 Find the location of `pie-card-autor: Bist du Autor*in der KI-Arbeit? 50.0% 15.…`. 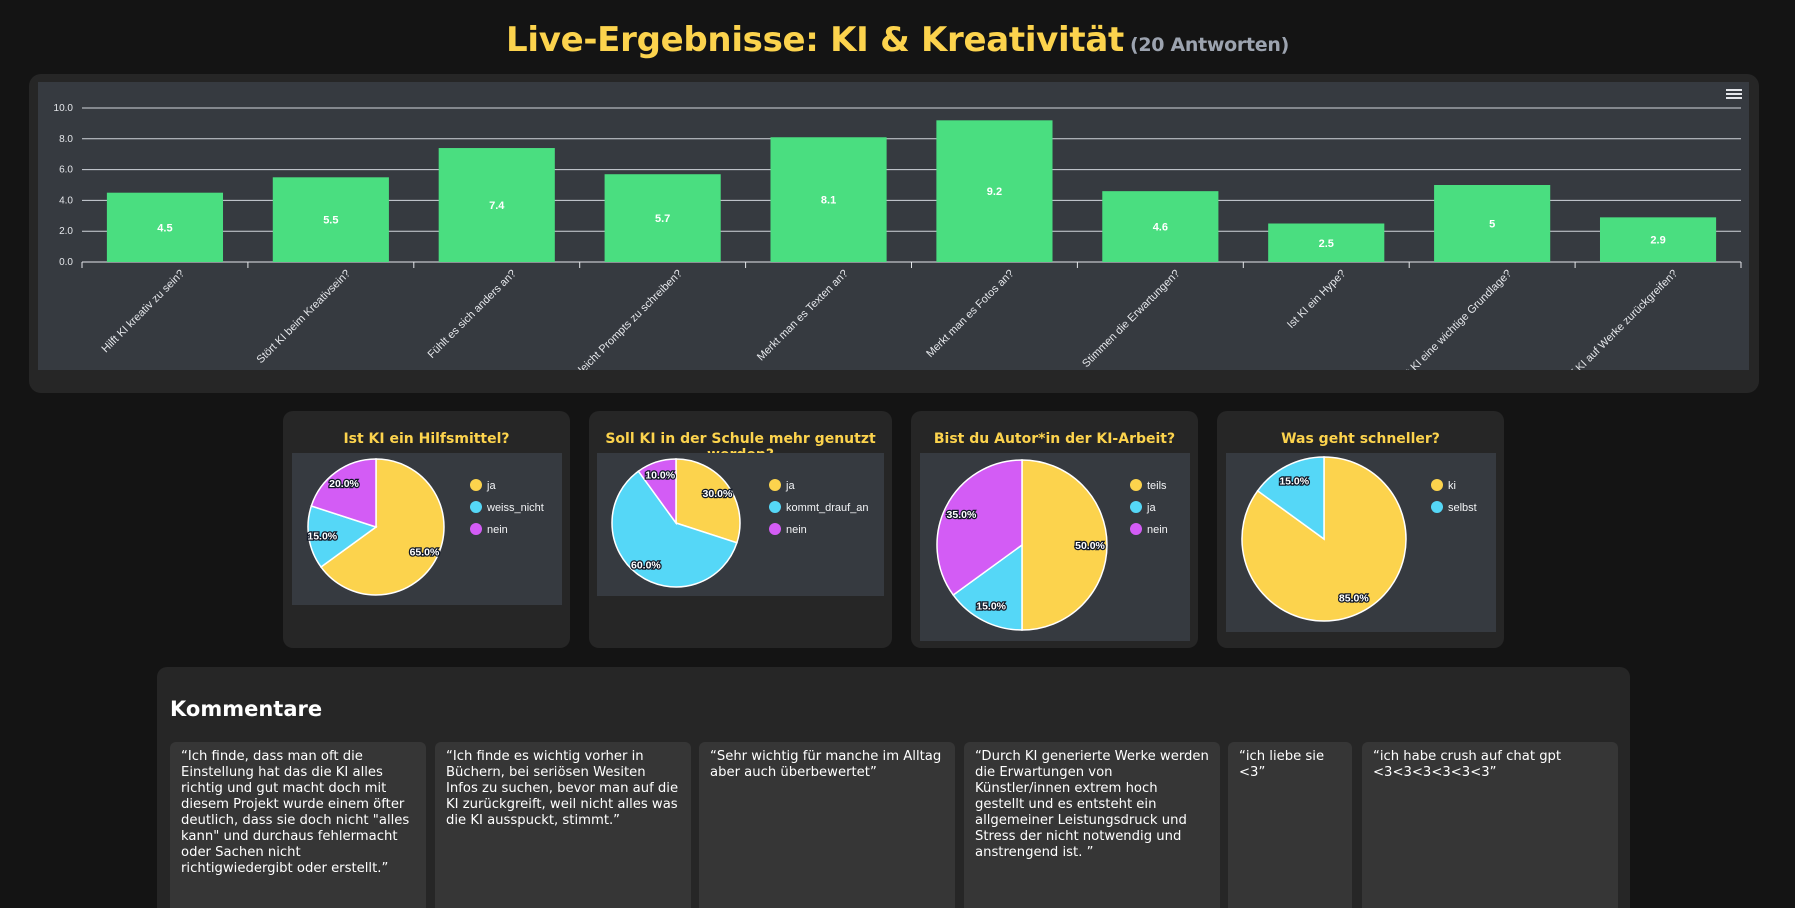

pie-card-autor: Bist du Autor*in der KI-Arbeit? 50.0% 15.… is located at coordinates (1054, 529).